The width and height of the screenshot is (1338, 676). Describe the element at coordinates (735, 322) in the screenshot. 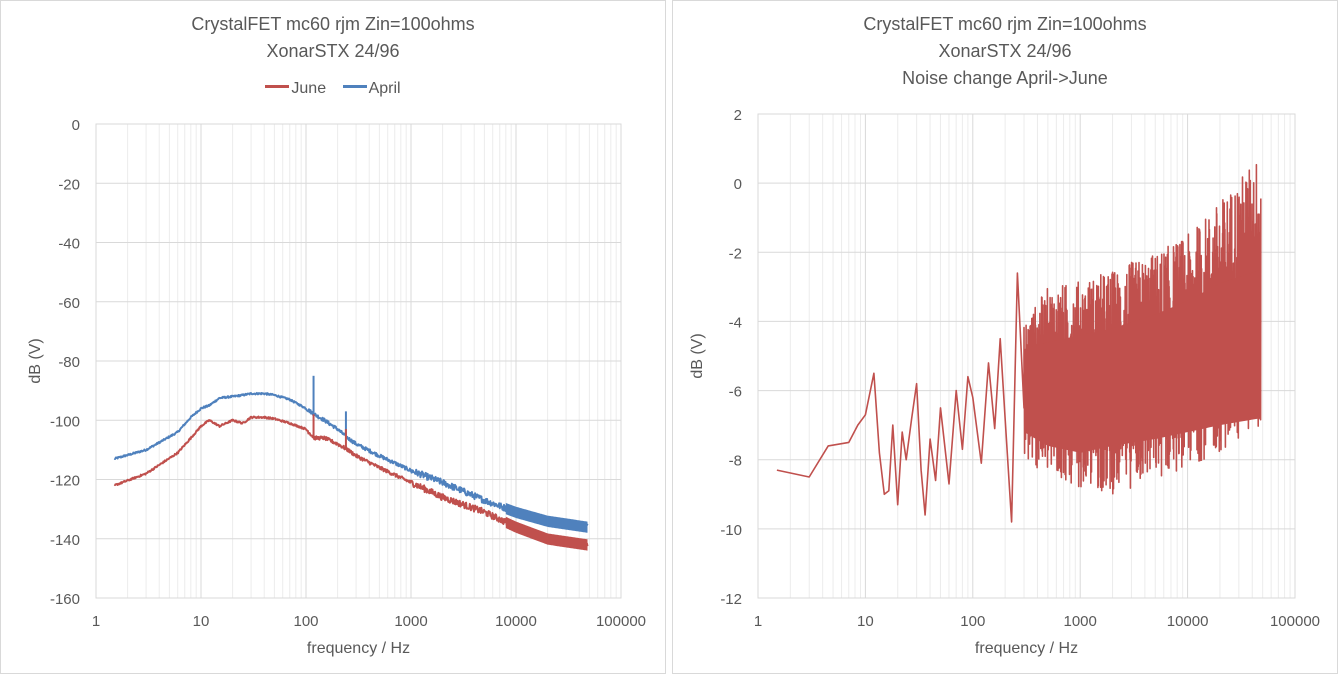

I see `y-tick-label: -4` at that location.